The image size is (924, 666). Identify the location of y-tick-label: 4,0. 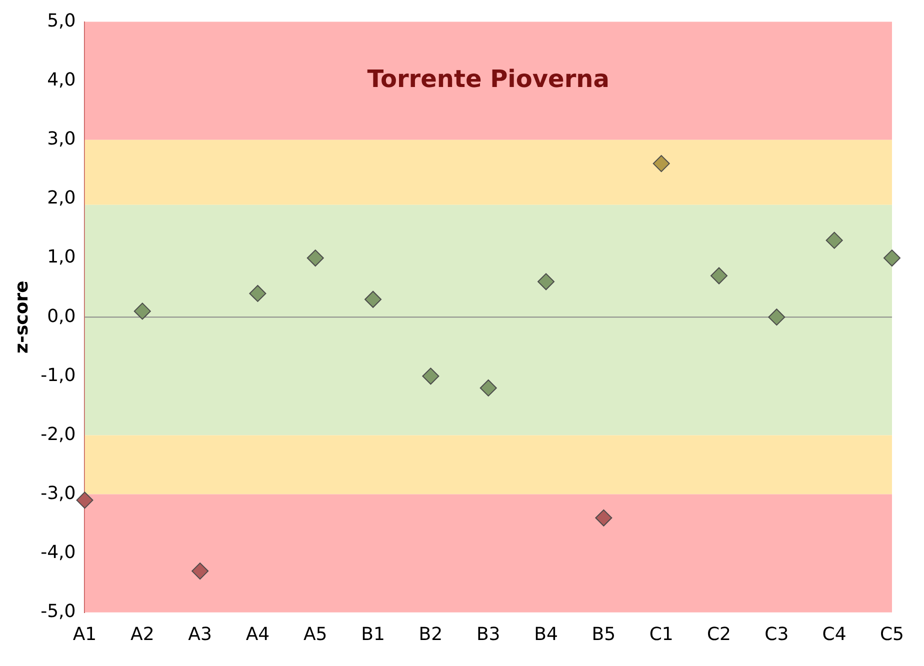
(61, 80).